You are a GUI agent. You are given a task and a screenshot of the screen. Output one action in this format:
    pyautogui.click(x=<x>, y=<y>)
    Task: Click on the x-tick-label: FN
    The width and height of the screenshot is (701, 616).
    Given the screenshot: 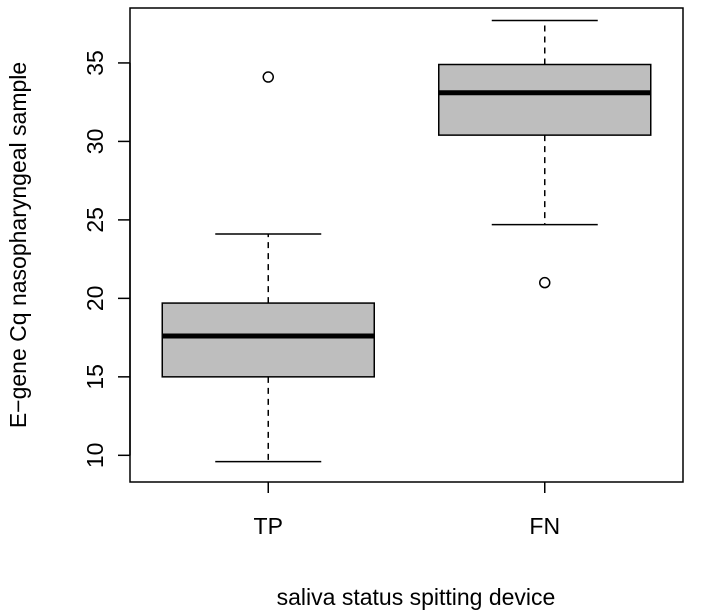 What is the action you would take?
    pyautogui.click(x=544, y=526)
    